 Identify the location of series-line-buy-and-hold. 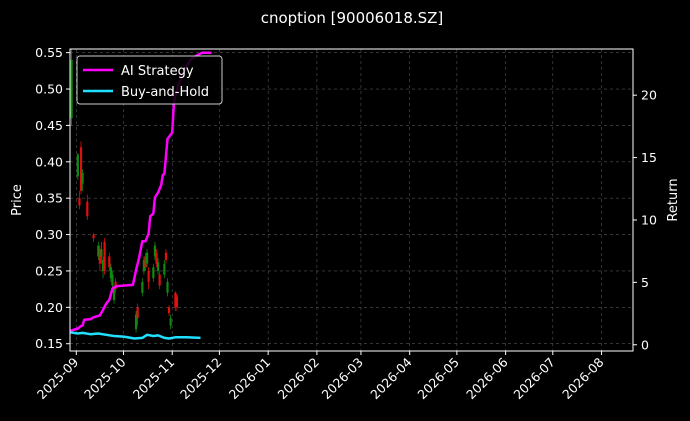
(135, 335).